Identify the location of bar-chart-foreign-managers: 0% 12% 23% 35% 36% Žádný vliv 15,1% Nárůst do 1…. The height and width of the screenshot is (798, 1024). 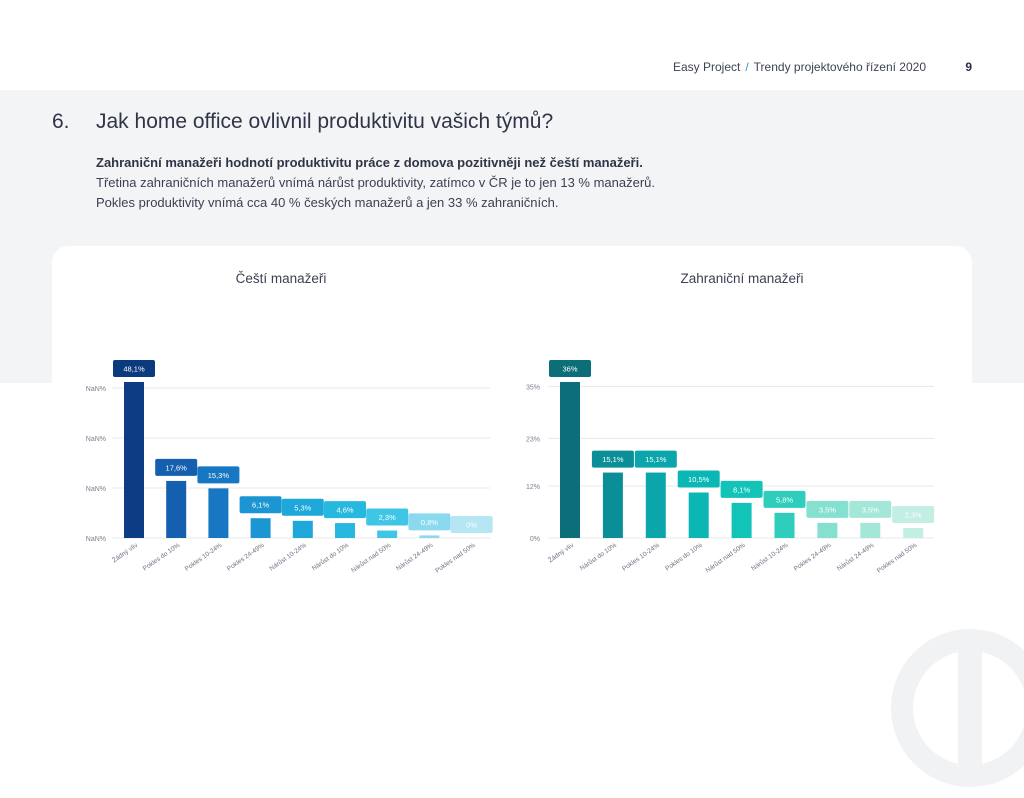
(730, 467).